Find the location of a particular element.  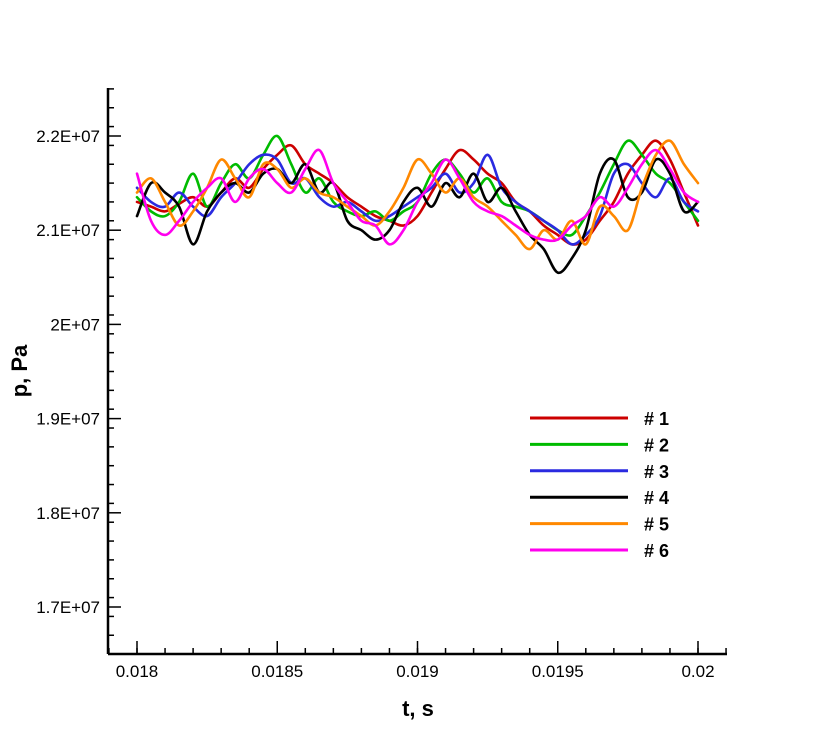

x-tick-label: 0.019 is located at coordinates (417, 671).